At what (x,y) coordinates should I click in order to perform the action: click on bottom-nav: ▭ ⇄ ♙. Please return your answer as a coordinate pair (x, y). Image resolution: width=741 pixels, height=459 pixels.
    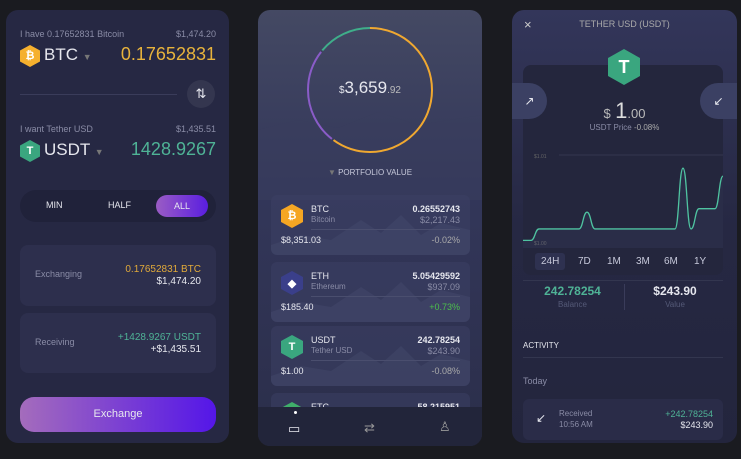
    Looking at the image, I should click on (370, 426).